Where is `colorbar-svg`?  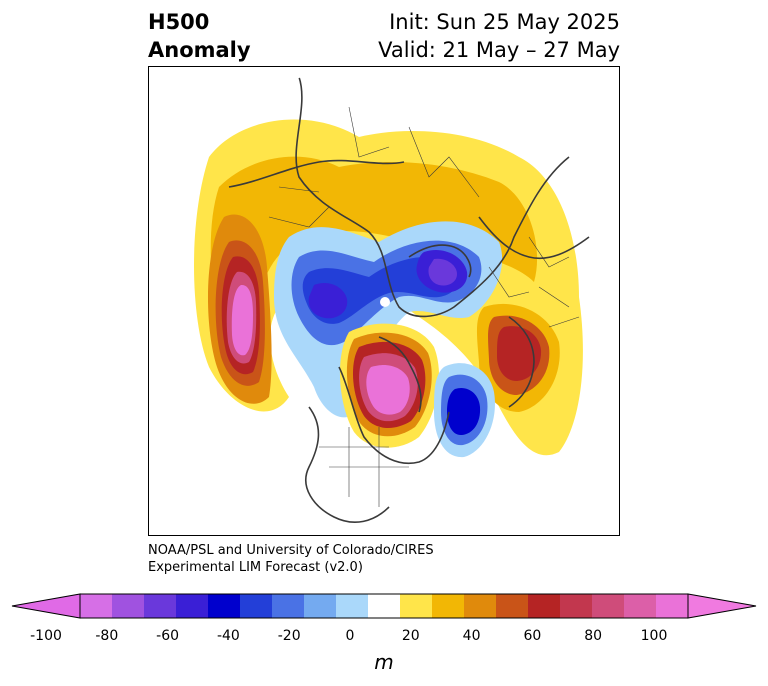
colorbar-svg is located at coordinates (384, 606).